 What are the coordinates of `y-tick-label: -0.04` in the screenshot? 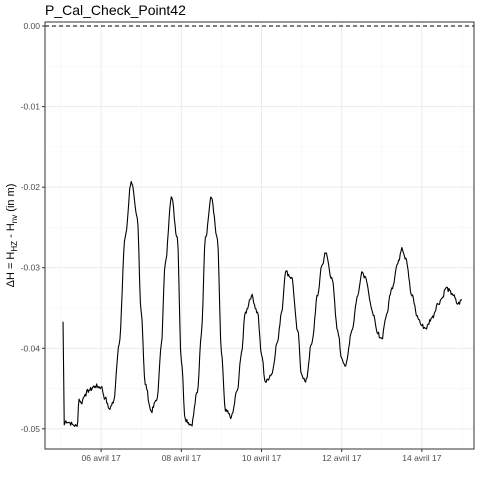 It's located at (31, 348).